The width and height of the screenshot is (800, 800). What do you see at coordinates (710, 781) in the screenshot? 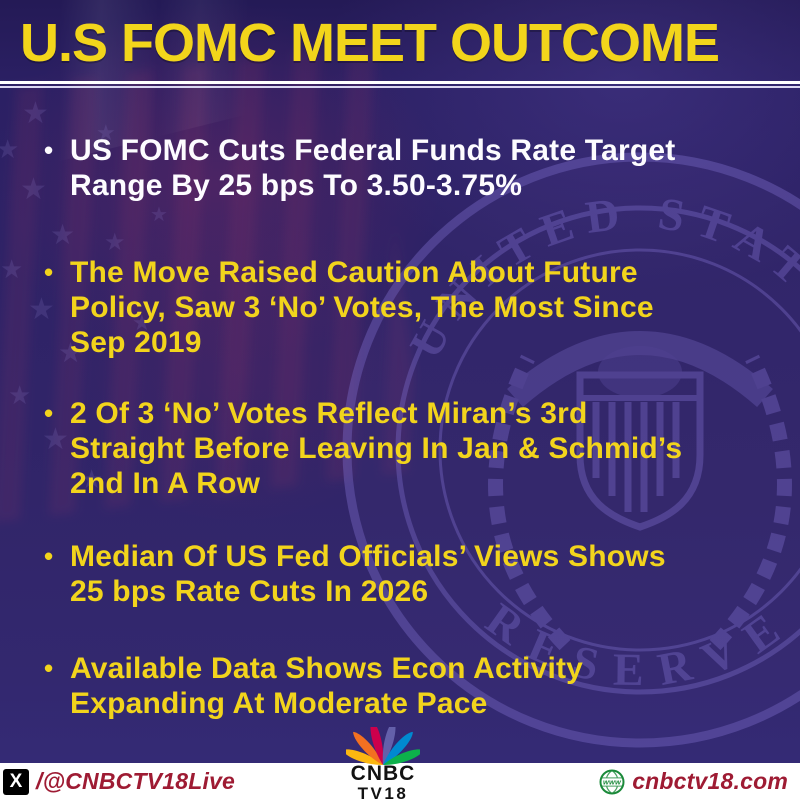
I see `website-text: cnbctv18.com` at bounding box center [710, 781].